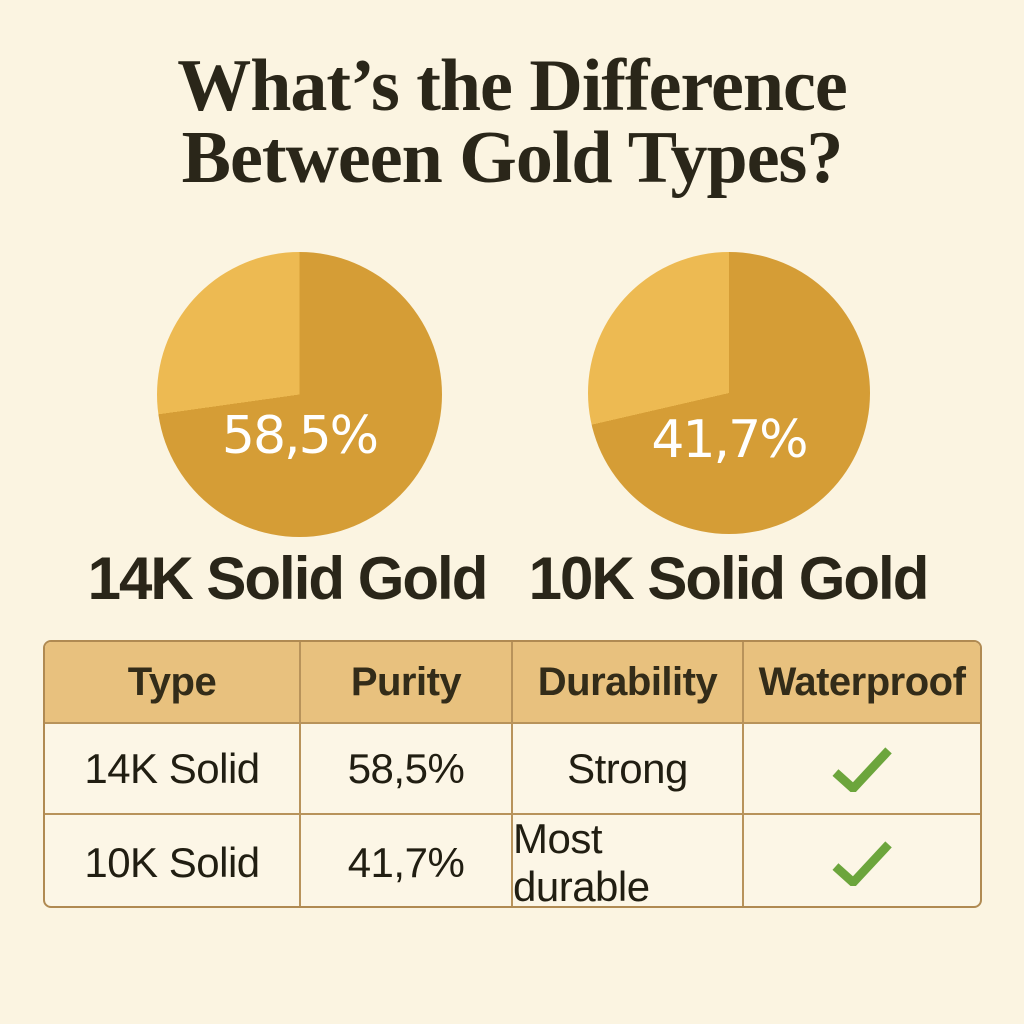 The width and height of the screenshot is (1024, 1024). Describe the element at coordinates (173, 860) in the screenshot. I see `table-cell-type-10k: 10K Solid` at that location.